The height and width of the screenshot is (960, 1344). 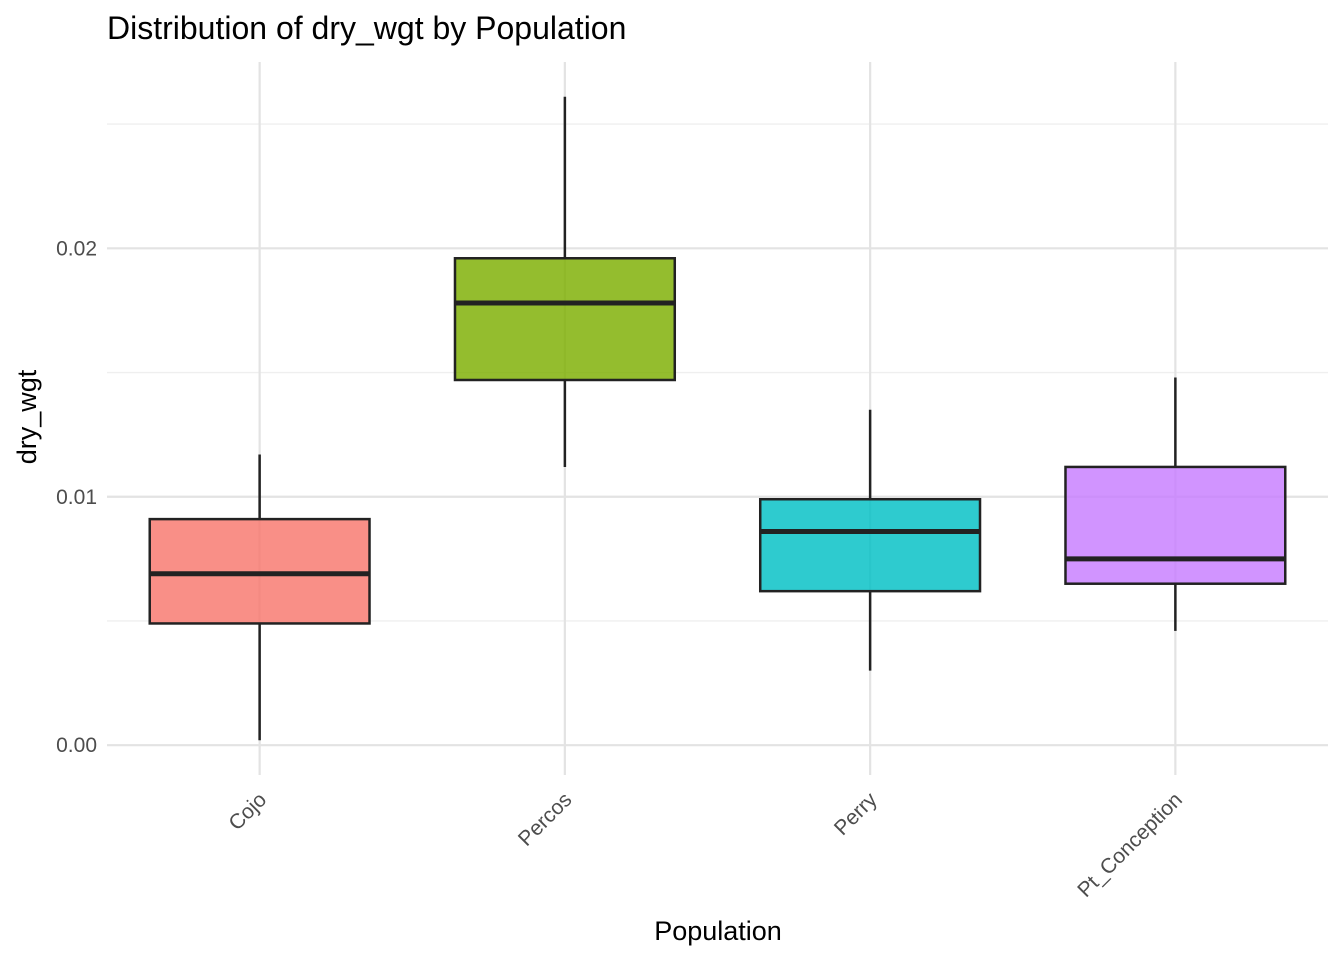 I want to click on box-percos, so click(x=565, y=281).